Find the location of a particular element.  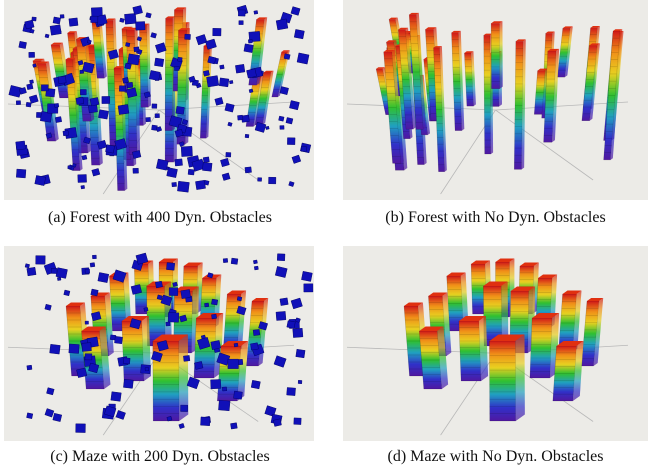

caption-a: (a) Forest with 400 Dyn. Obstacles is located at coordinates (160, 217).